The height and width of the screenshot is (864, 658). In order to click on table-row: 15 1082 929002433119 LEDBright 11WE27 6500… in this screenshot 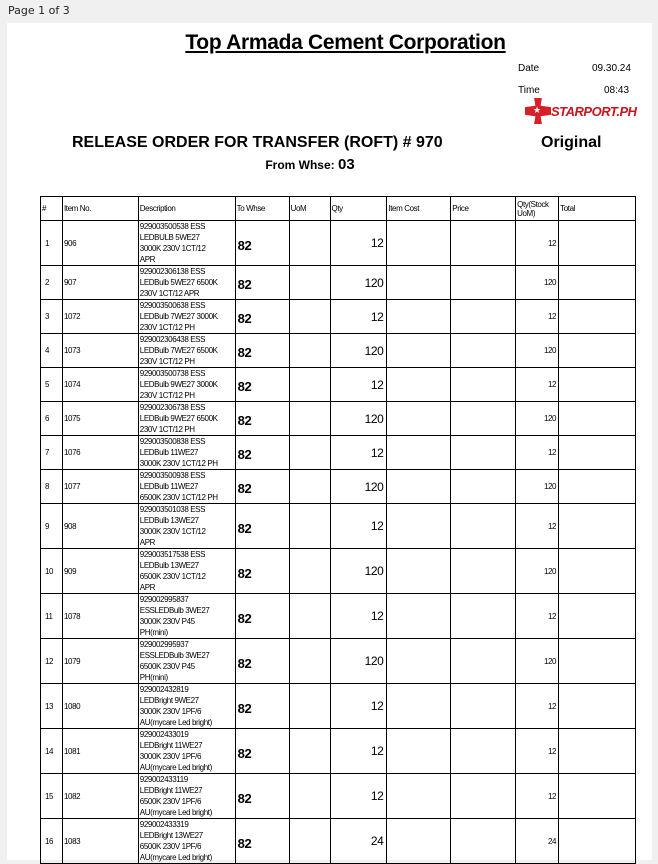, I will do `click(338, 796)`.